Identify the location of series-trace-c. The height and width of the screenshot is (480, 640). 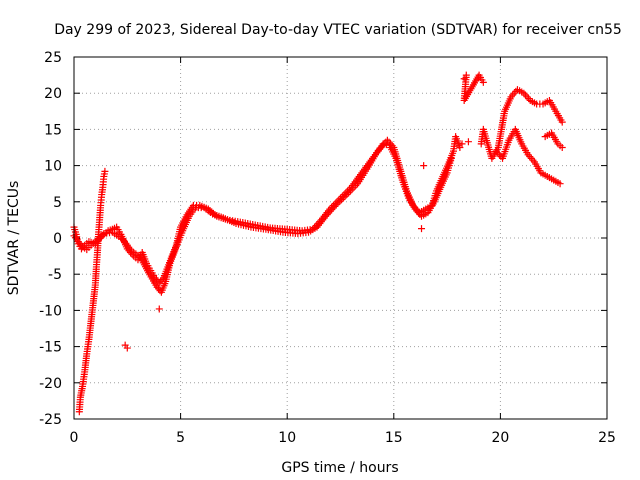
(92, 291).